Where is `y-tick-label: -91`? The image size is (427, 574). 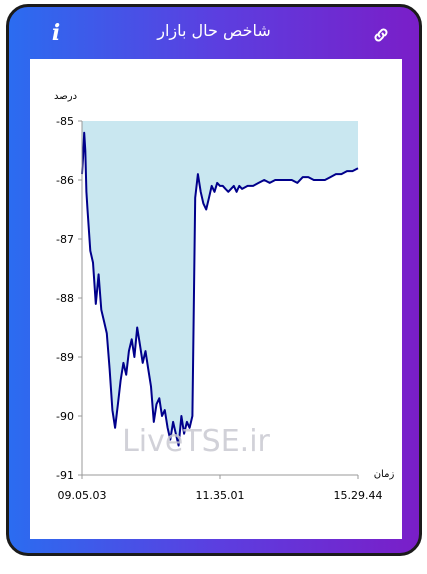 y-tick-label: -91 is located at coordinates (65, 475).